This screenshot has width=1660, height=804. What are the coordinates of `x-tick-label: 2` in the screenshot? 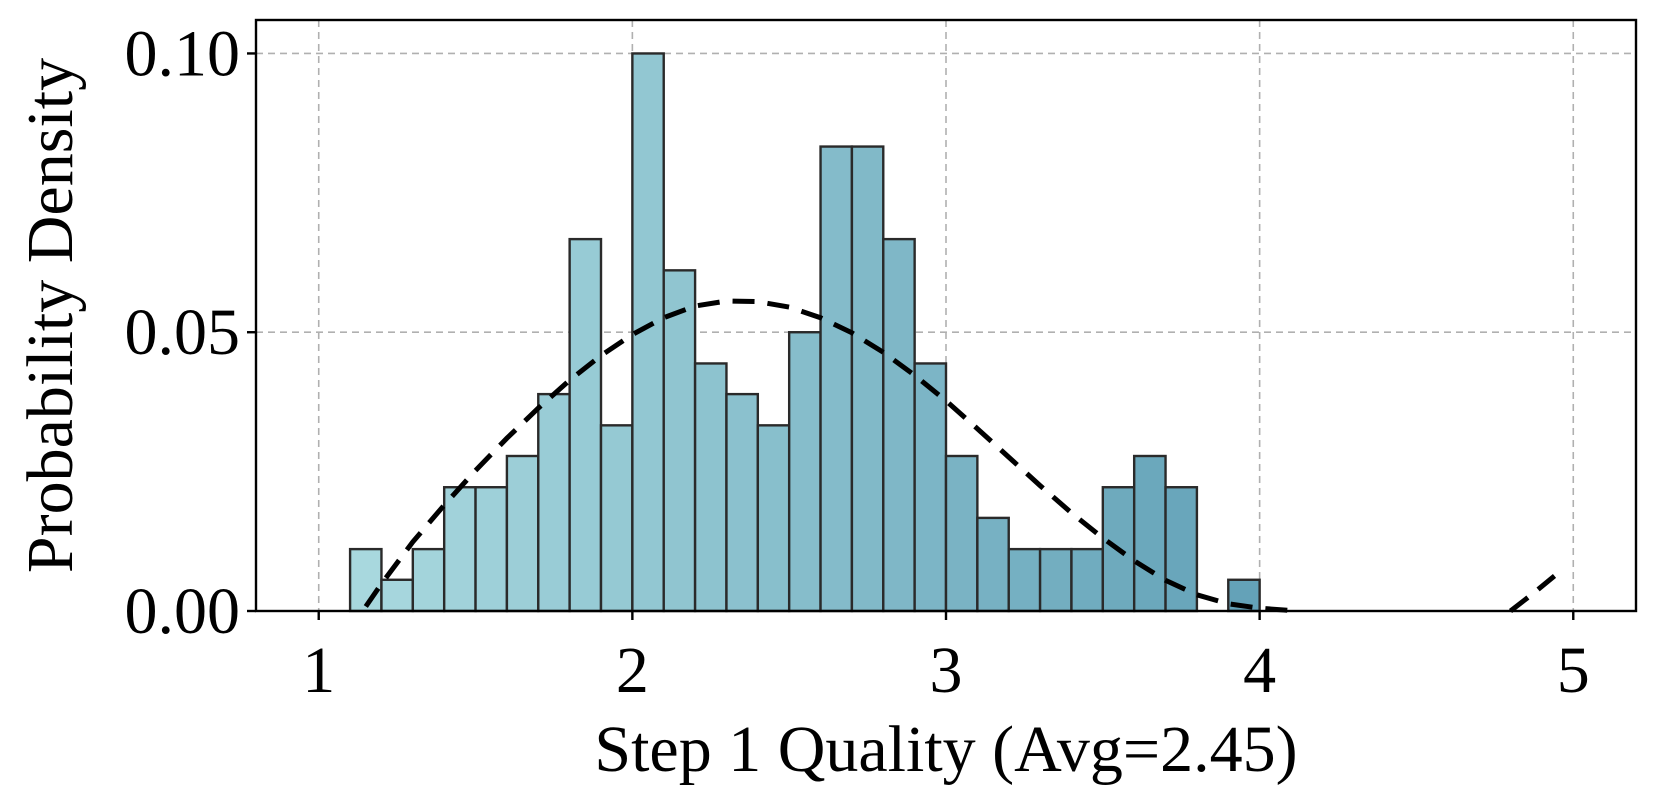 It's located at (632, 670).